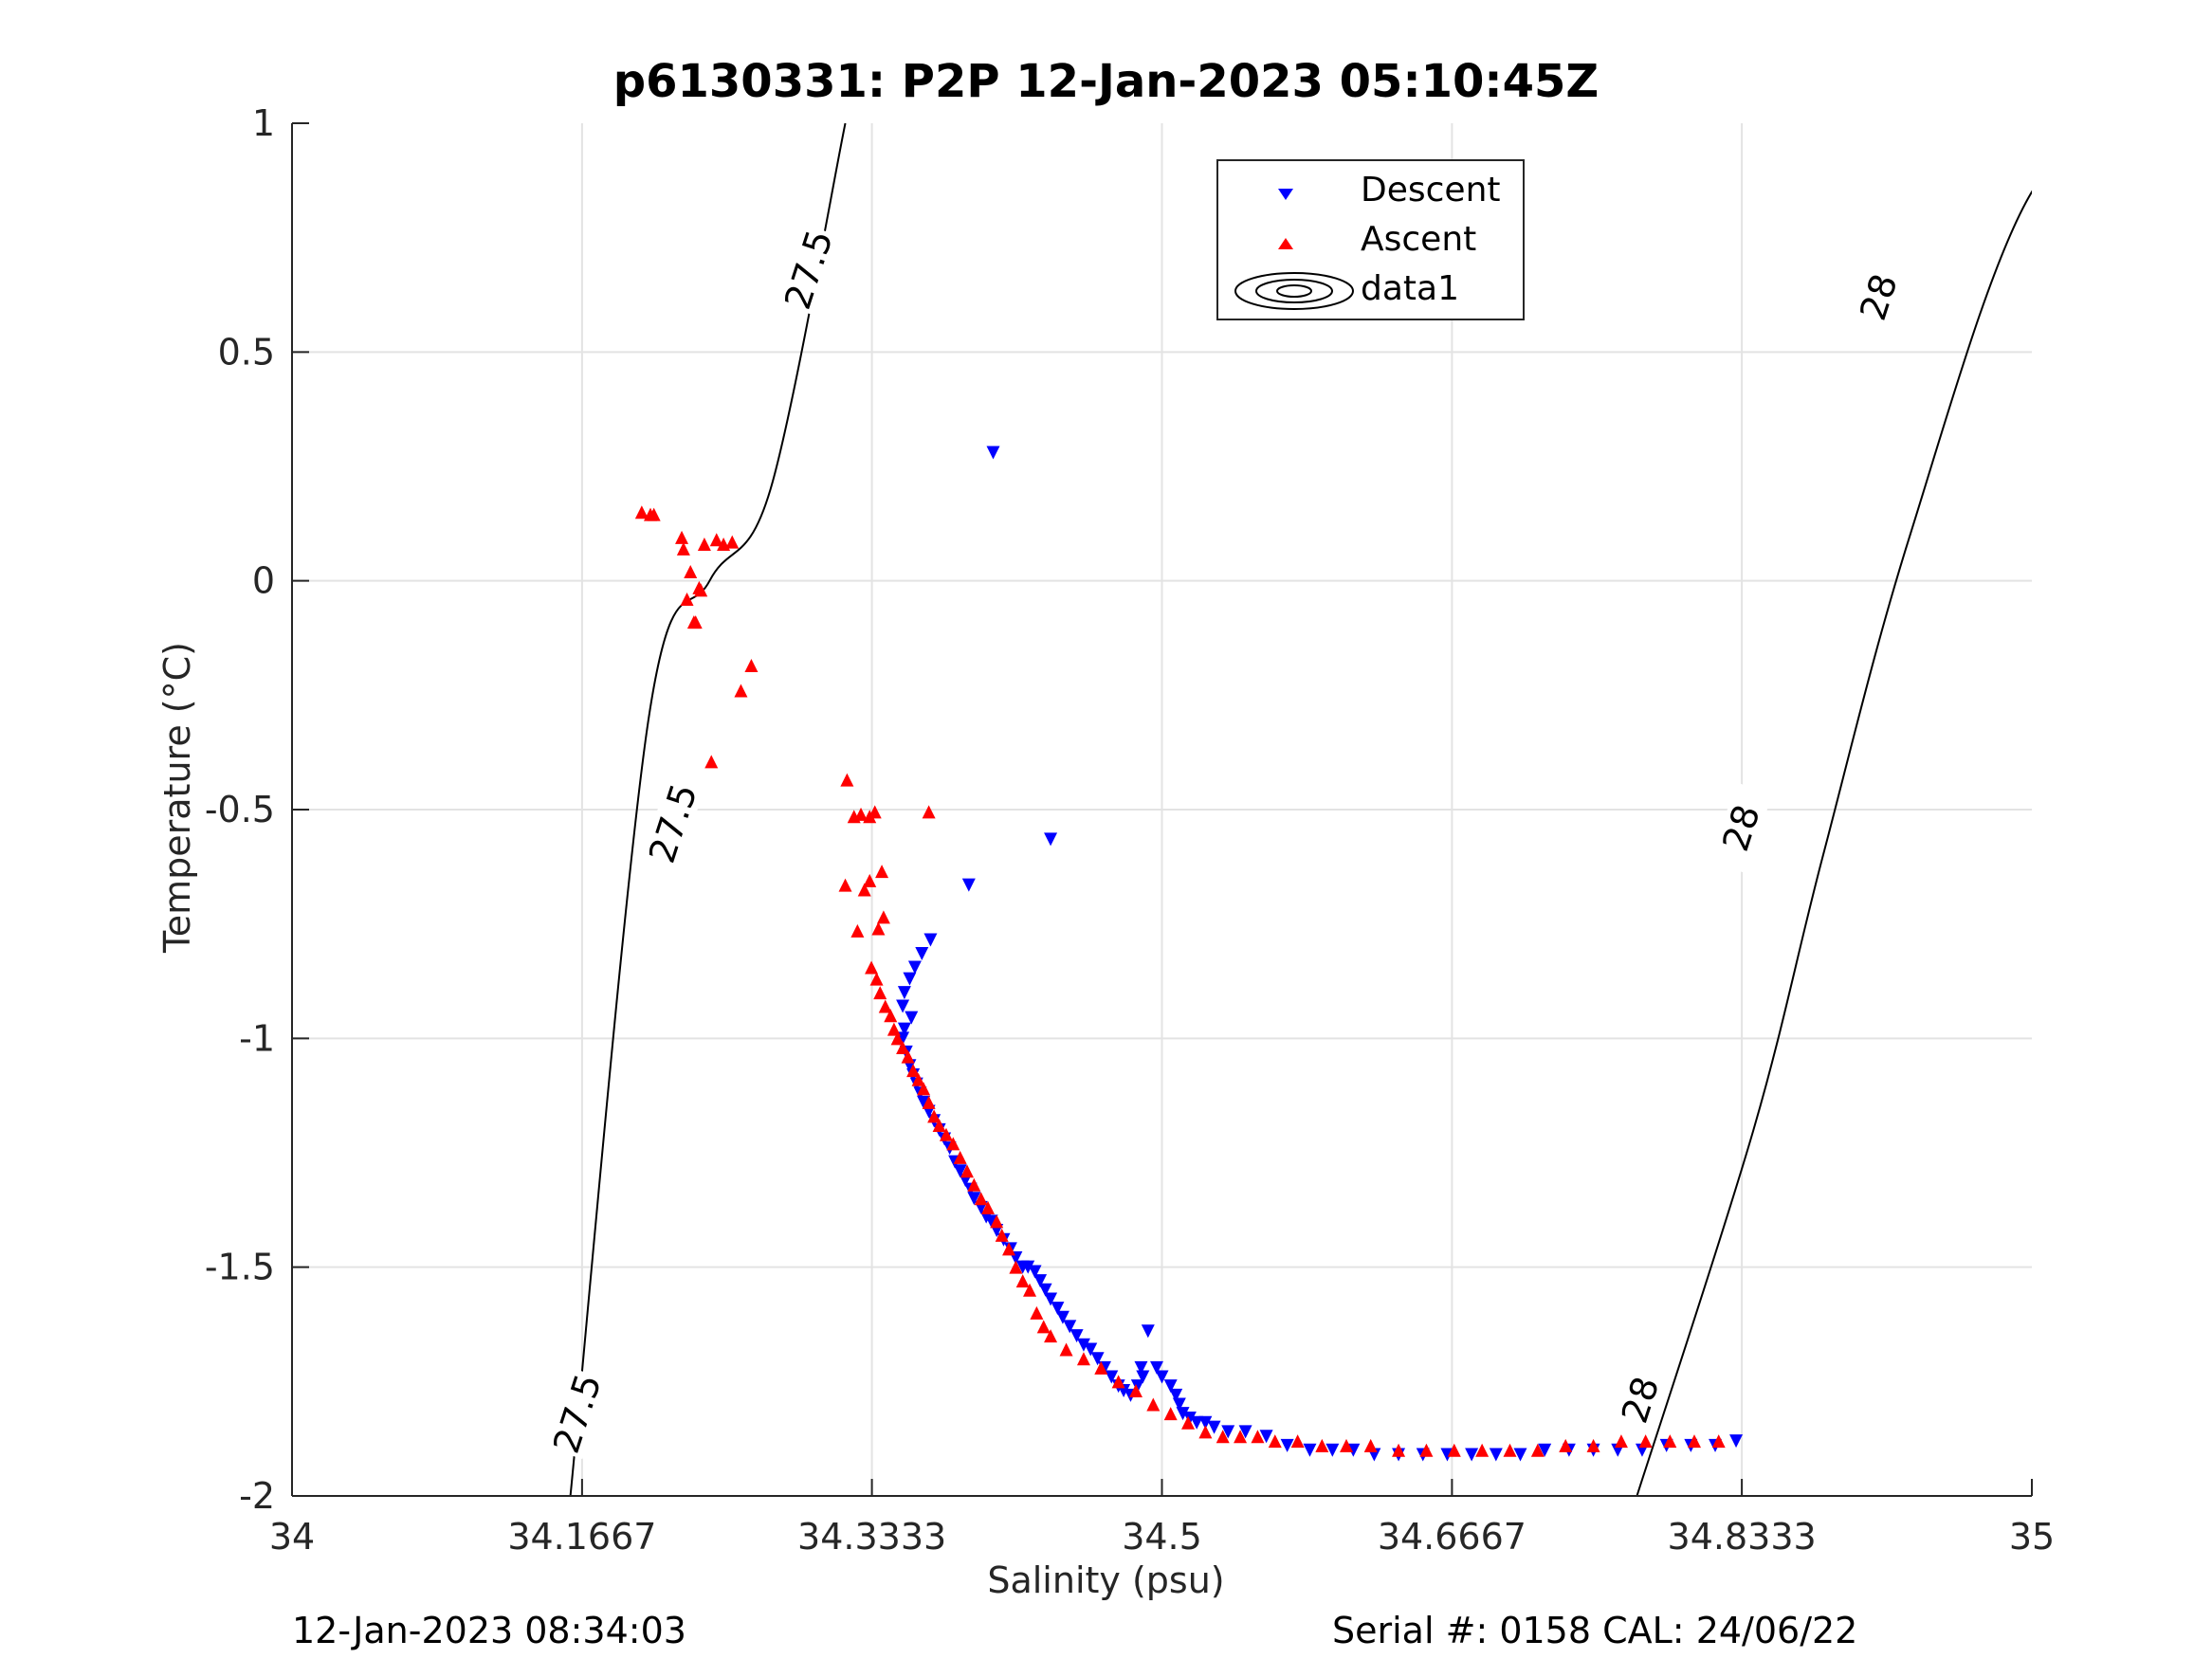  Describe the element at coordinates (489, 1630) in the screenshot. I see `footer-timestamp: 12-Jan-2023 08:34:03` at that location.